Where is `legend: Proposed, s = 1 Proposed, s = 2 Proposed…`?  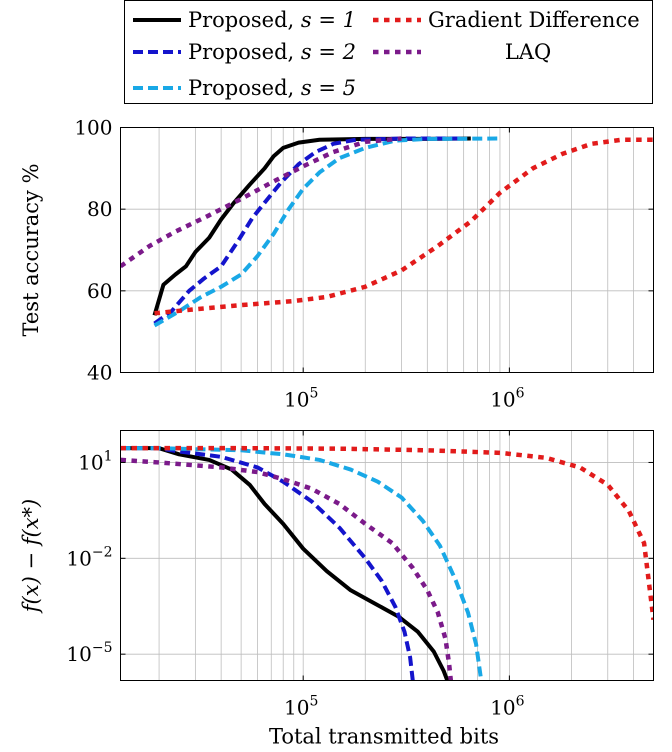
legend: Proposed, s = 1 Proposed, s = 2 Proposed… is located at coordinates (388, 52).